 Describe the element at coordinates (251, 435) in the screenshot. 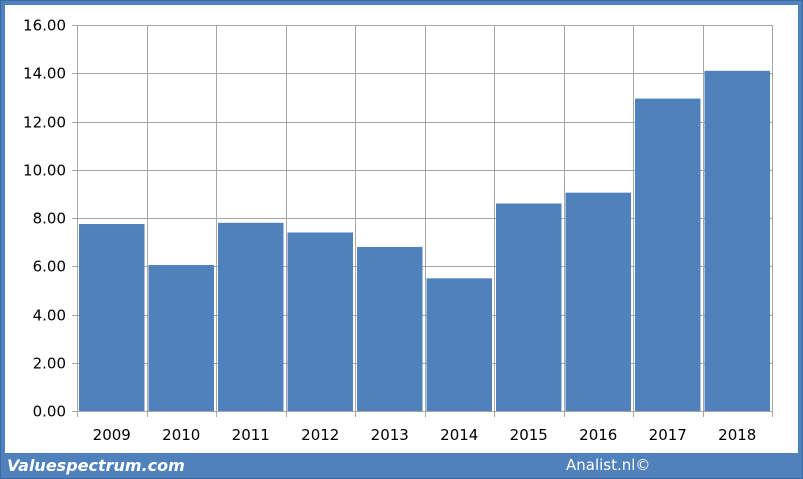

I see `x-tick-label: 2011` at that location.